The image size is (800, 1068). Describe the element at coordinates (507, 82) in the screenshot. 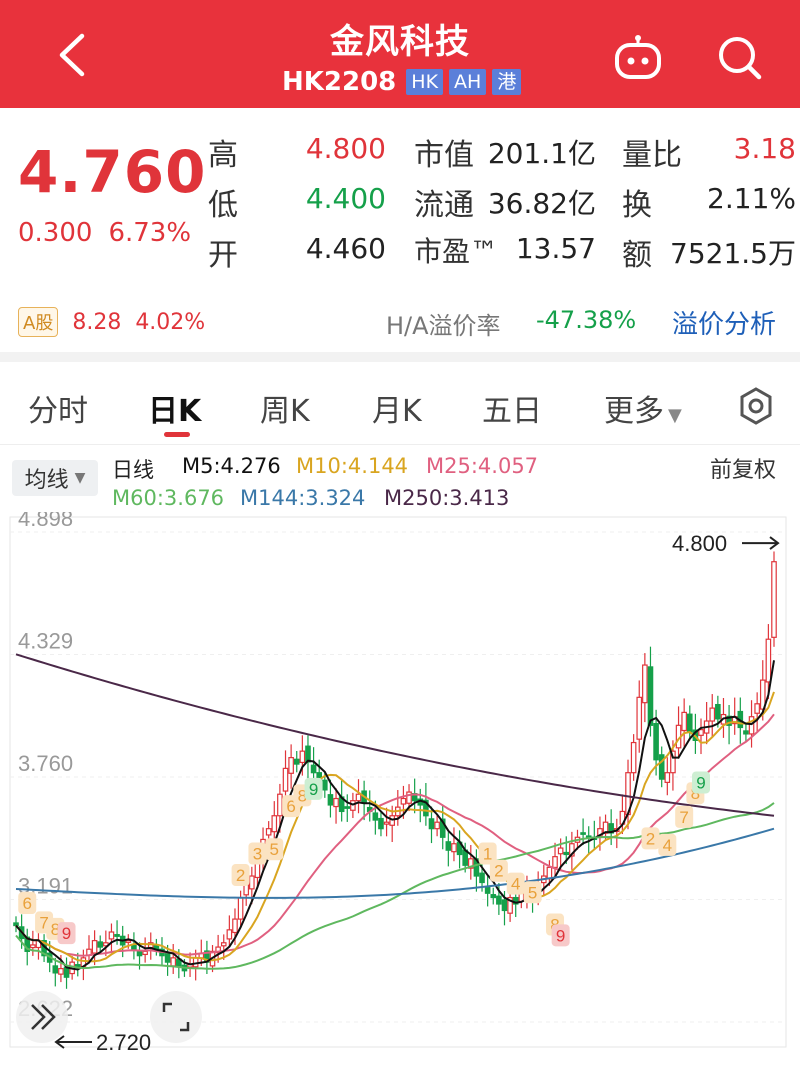

I see `tag-hk-connect: 港` at that location.